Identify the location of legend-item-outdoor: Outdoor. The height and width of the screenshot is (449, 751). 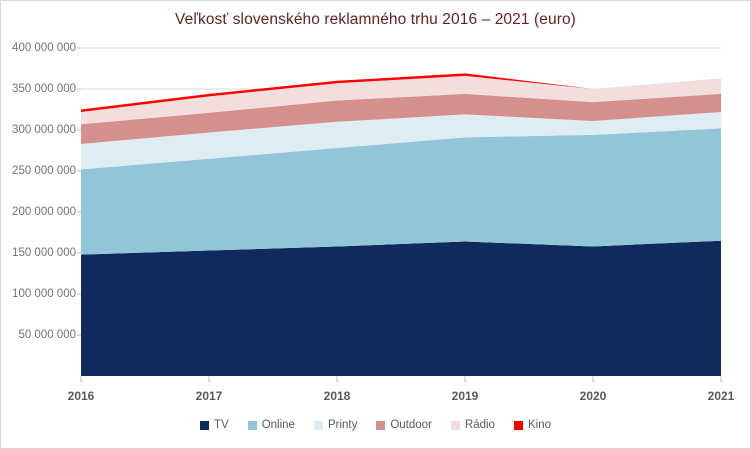
(404, 425).